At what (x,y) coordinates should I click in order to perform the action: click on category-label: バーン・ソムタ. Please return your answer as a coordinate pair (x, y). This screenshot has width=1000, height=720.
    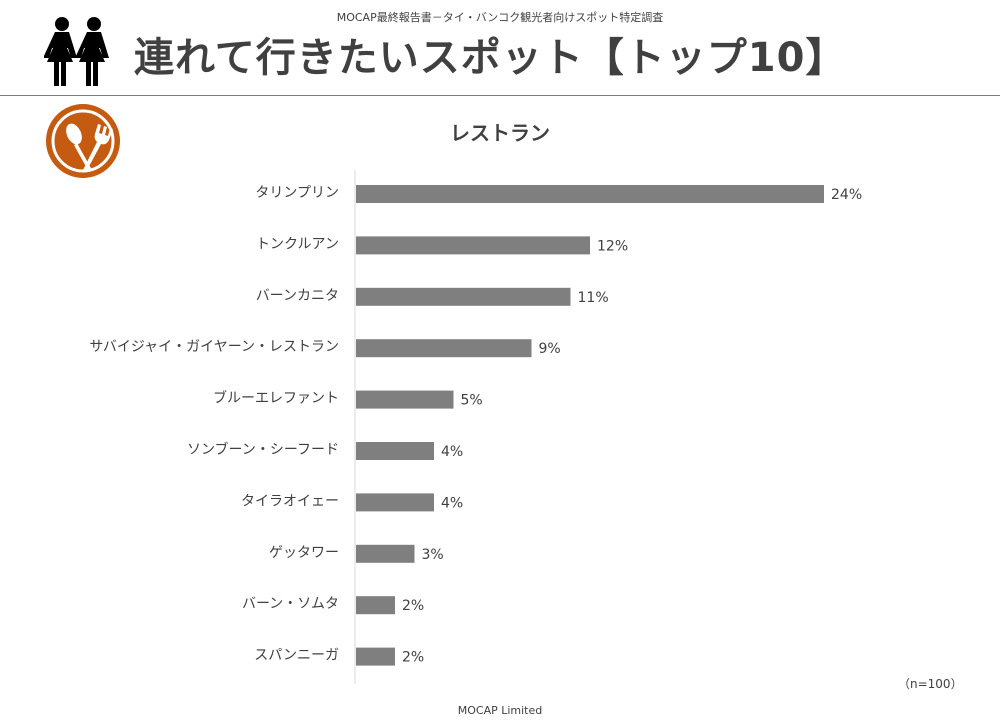
    Looking at the image, I should click on (290, 604).